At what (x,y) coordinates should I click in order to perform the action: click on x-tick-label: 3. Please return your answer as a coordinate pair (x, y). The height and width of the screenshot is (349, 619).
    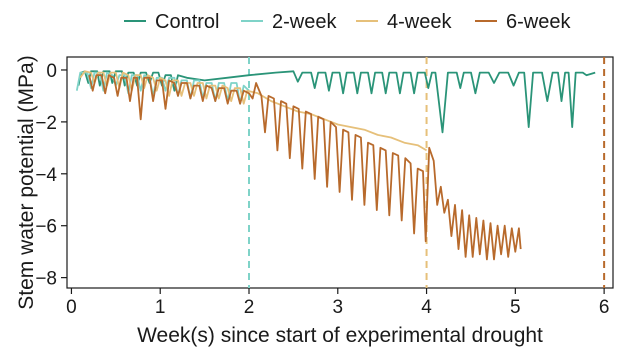
    Looking at the image, I should click on (337, 307).